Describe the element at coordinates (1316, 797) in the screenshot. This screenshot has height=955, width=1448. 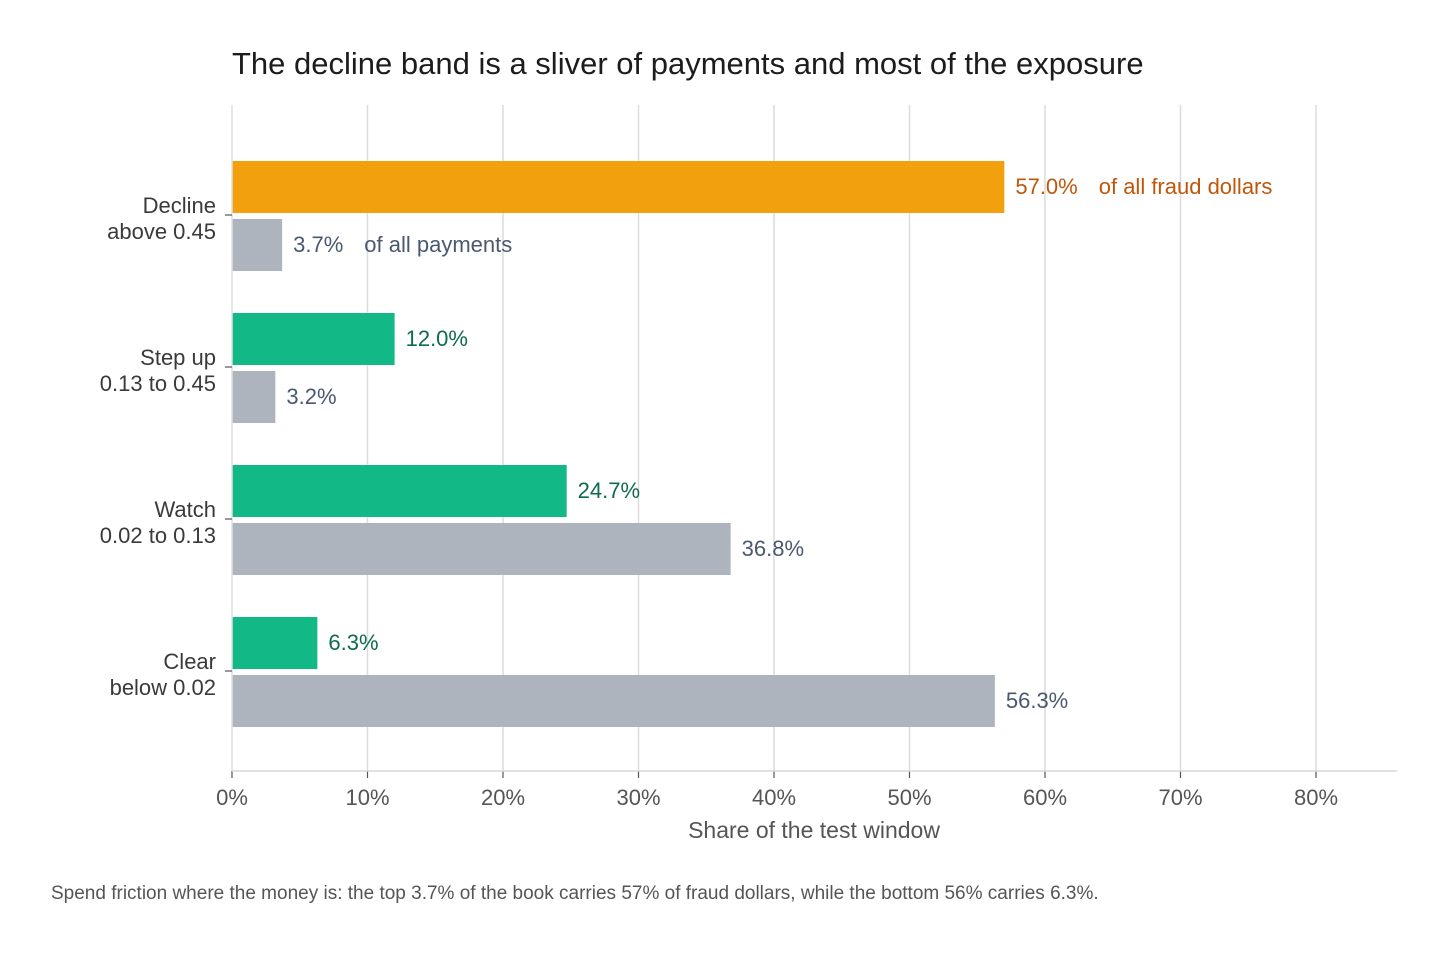
I see `x-tick-label: 80%` at that location.